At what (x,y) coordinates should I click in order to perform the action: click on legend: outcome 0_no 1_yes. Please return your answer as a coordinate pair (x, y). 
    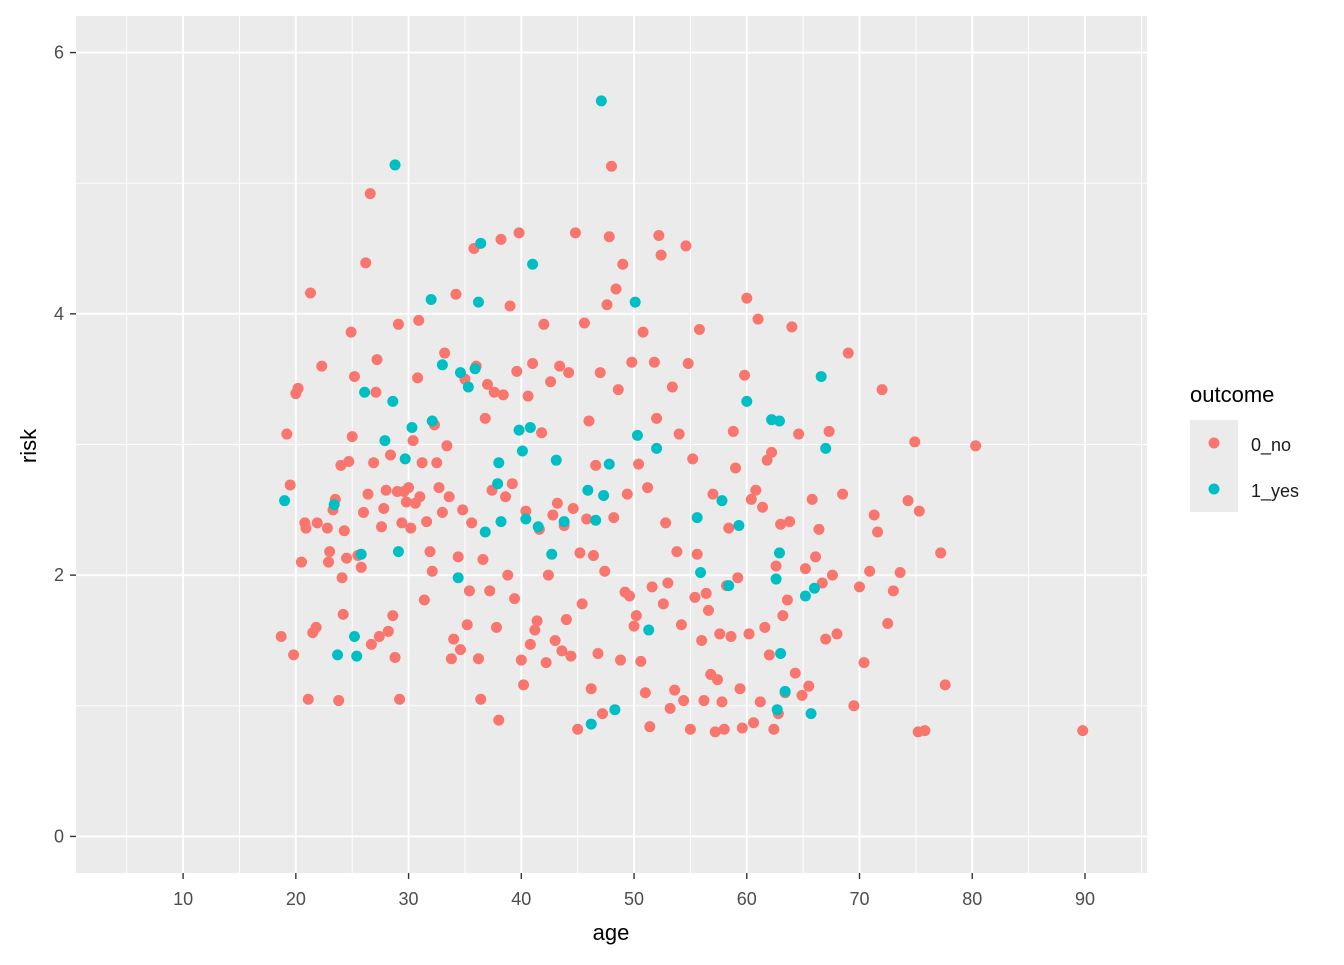
    Looking at the image, I should click on (1244, 447).